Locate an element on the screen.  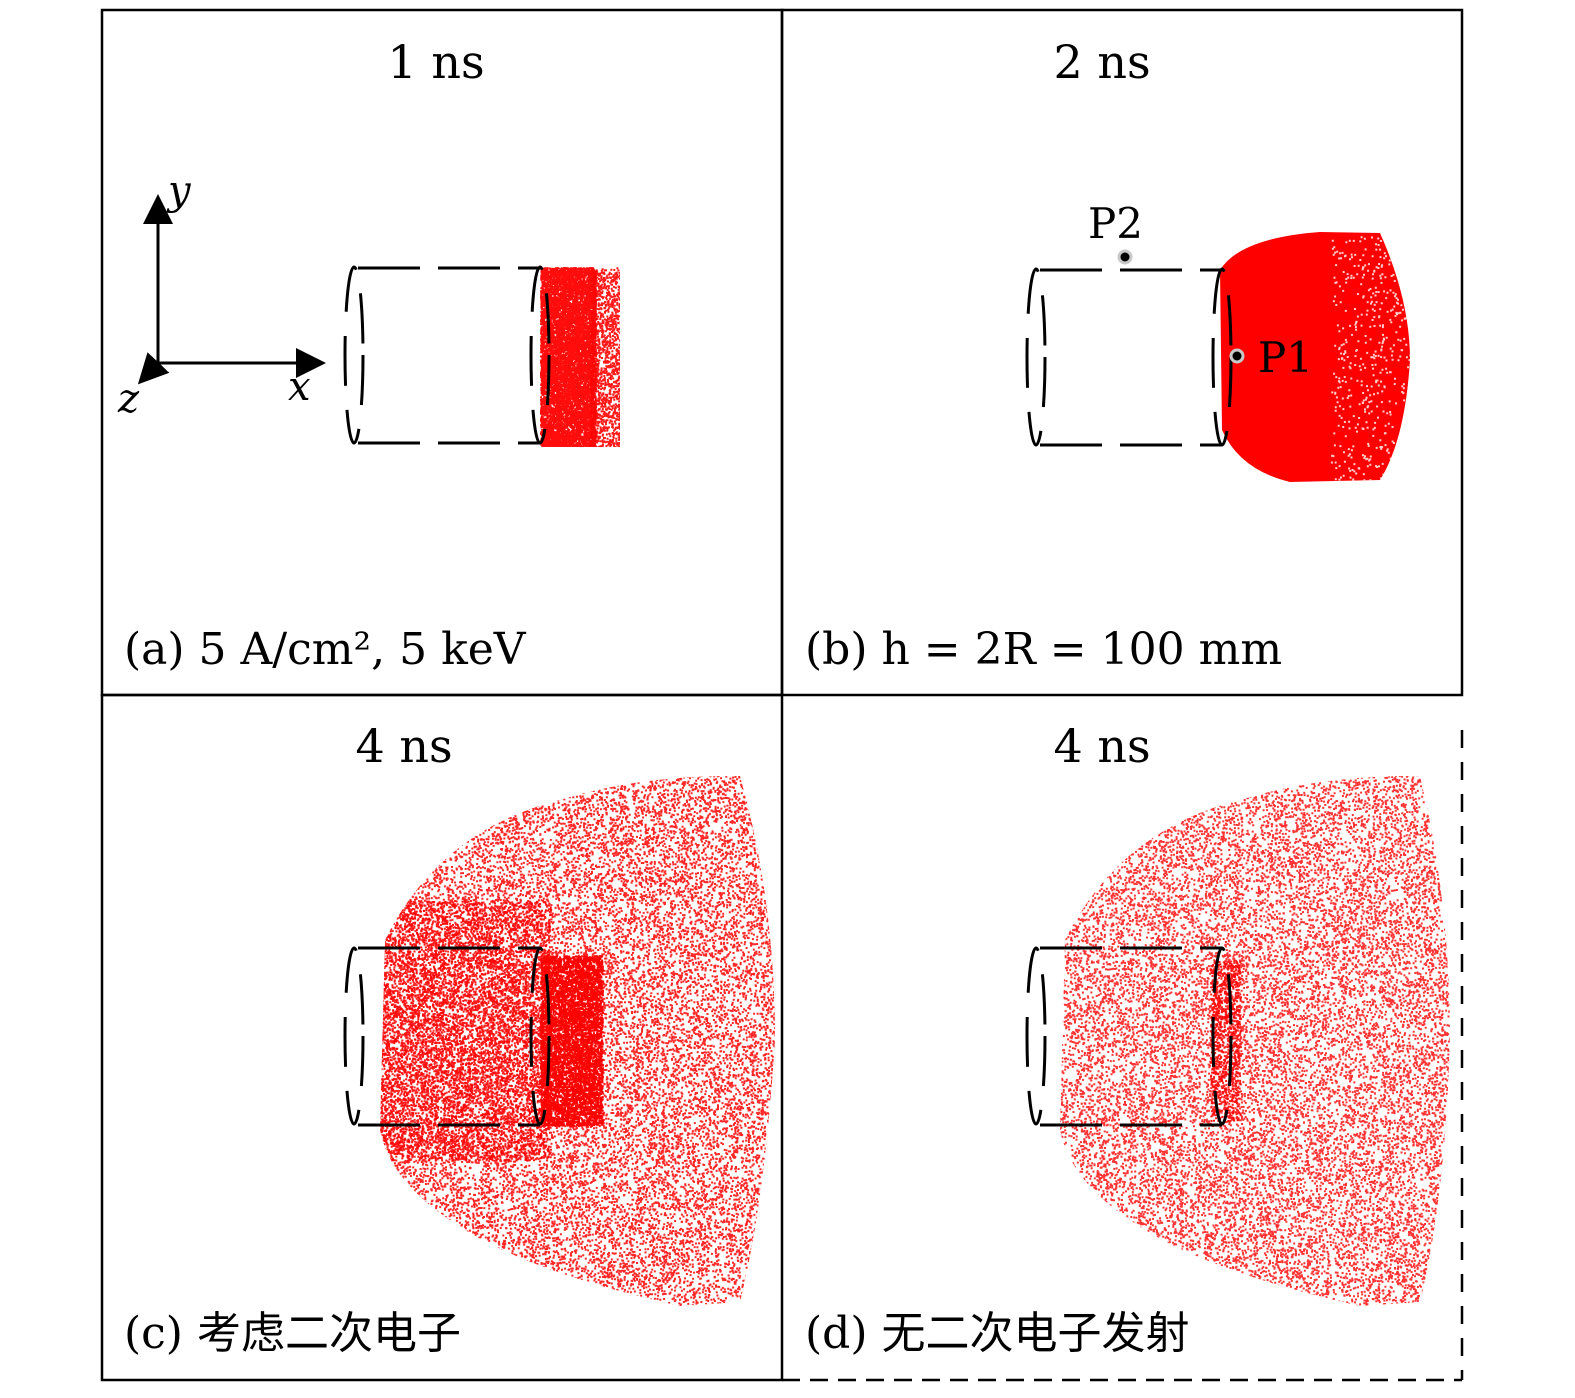
particle-cloud-c is located at coordinates (577, 1040).